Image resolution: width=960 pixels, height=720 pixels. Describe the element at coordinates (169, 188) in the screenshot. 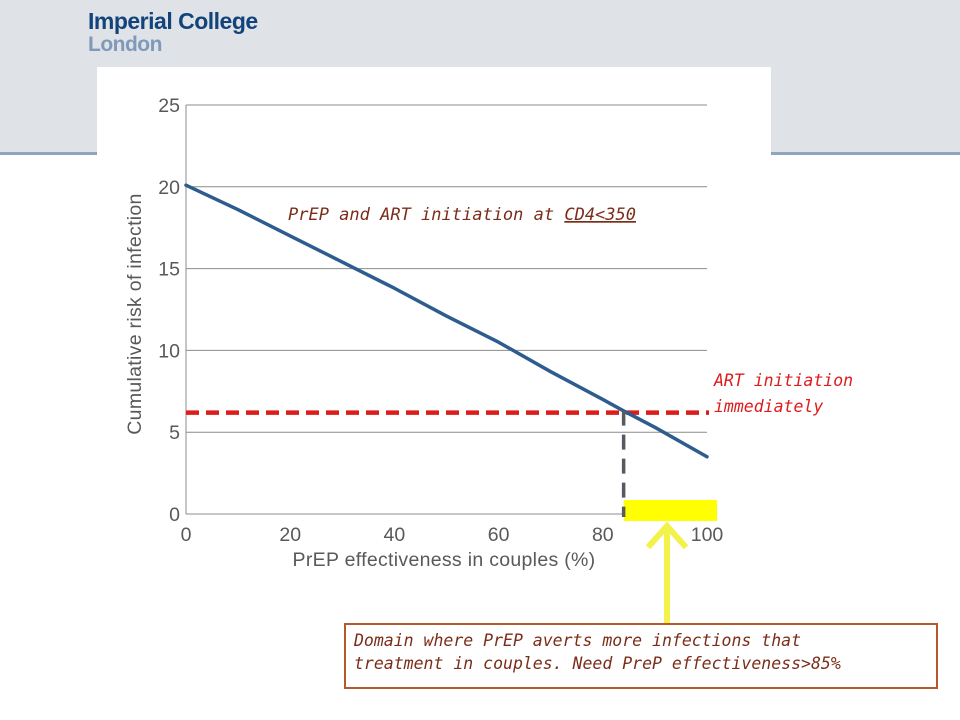

I see `y-tick-label-20: 20` at that location.